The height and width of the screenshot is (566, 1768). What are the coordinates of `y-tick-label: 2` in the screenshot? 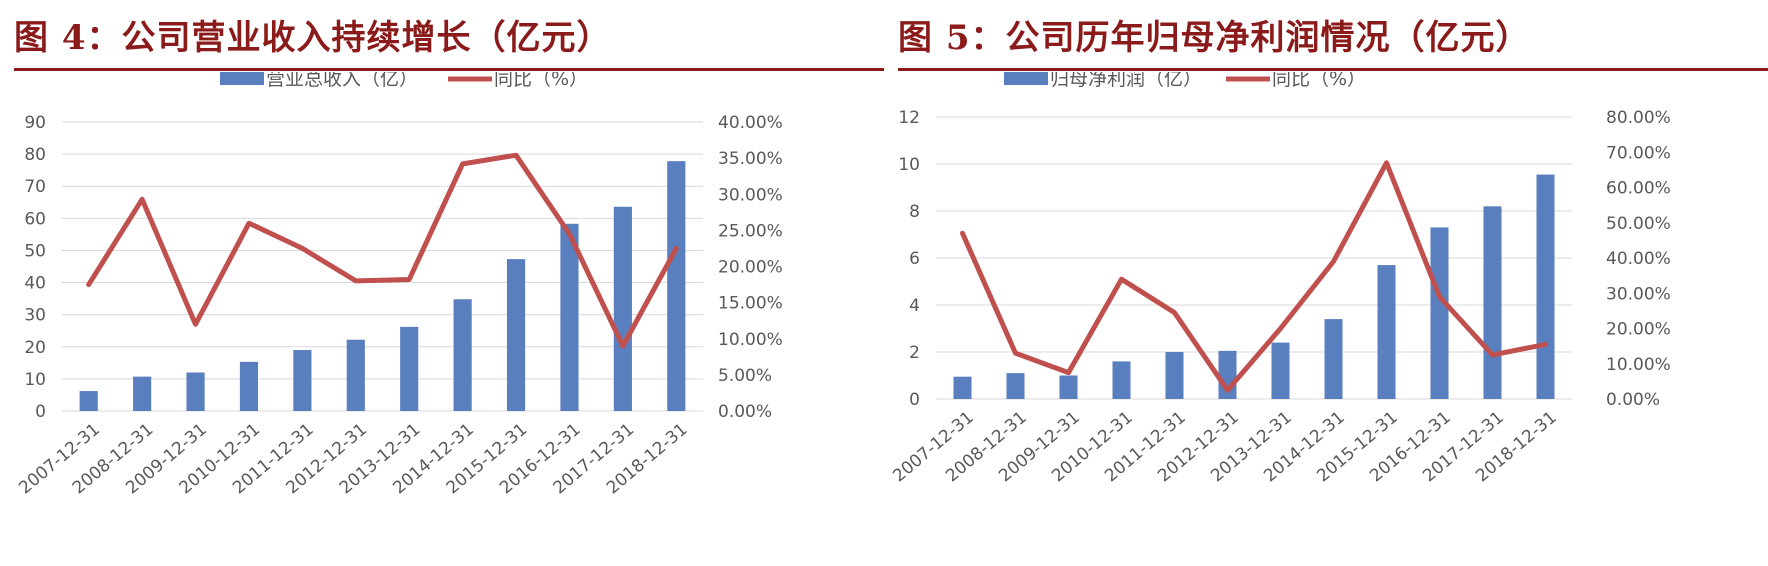 It's located at (914, 353).